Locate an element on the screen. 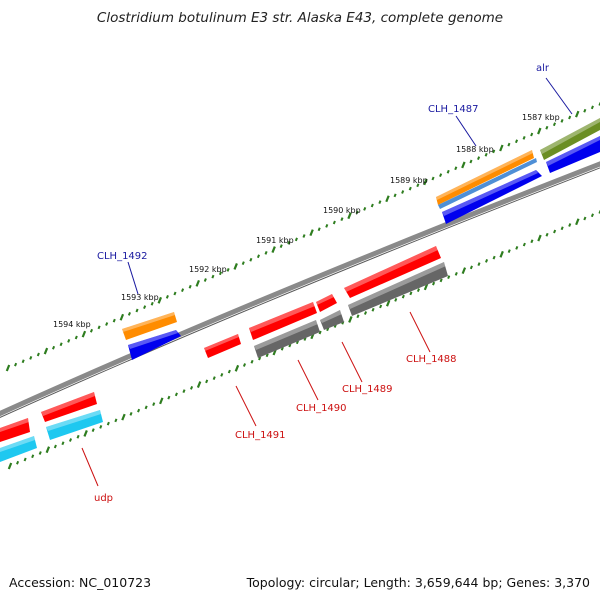  kbp-label: 1589 kbp is located at coordinates (409, 180).